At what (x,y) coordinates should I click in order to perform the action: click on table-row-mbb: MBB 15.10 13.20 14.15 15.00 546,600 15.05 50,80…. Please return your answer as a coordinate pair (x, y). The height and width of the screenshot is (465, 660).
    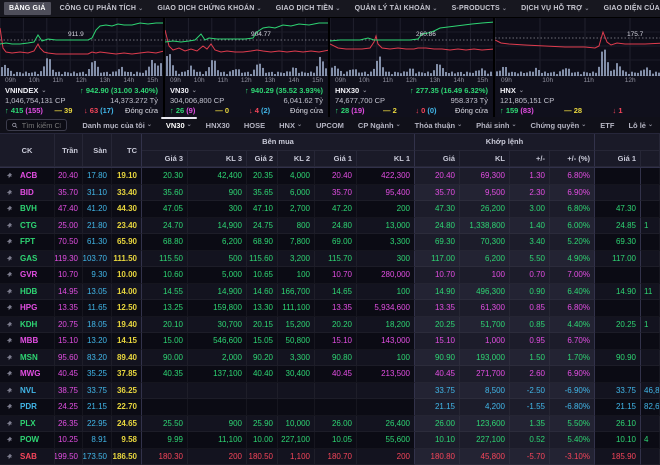
    Looking at the image, I should click on (330, 341).